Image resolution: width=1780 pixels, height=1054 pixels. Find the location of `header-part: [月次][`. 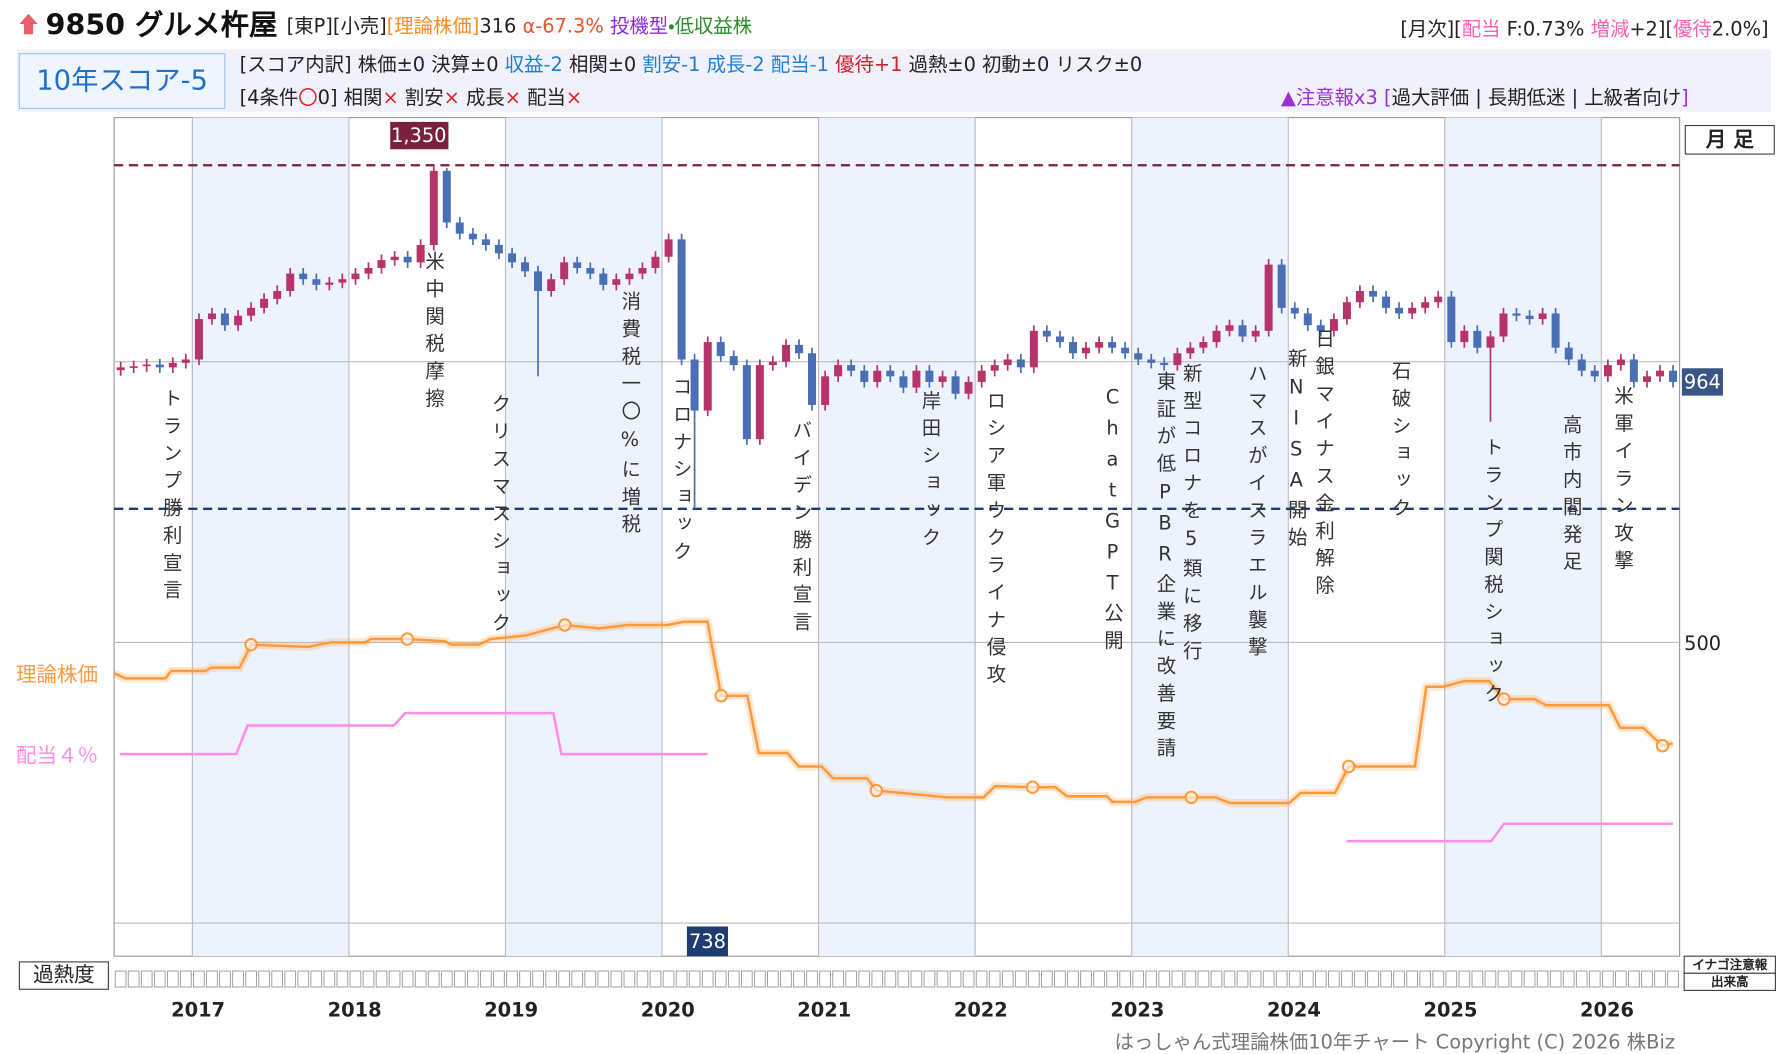

header-part: [月次][ is located at coordinates (1430, 28).